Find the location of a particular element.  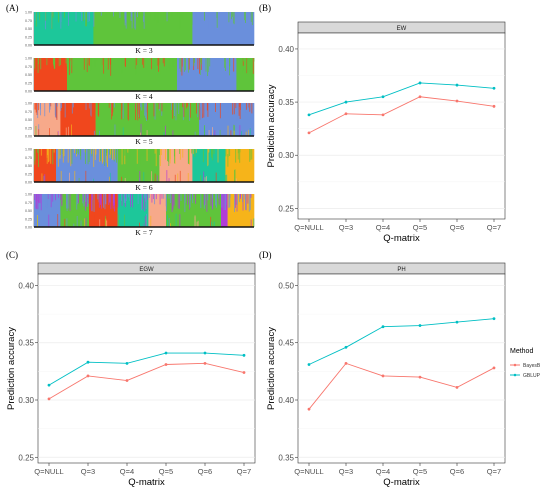

k-label: K = 4 is located at coordinates (143, 96).